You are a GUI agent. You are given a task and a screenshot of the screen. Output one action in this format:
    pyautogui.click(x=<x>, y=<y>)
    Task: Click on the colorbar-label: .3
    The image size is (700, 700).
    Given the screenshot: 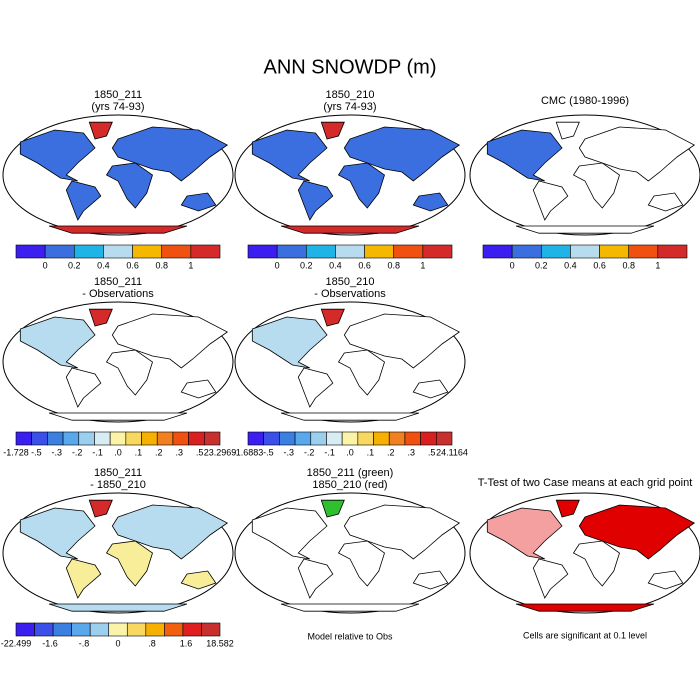 What is the action you would take?
    pyautogui.click(x=411, y=452)
    